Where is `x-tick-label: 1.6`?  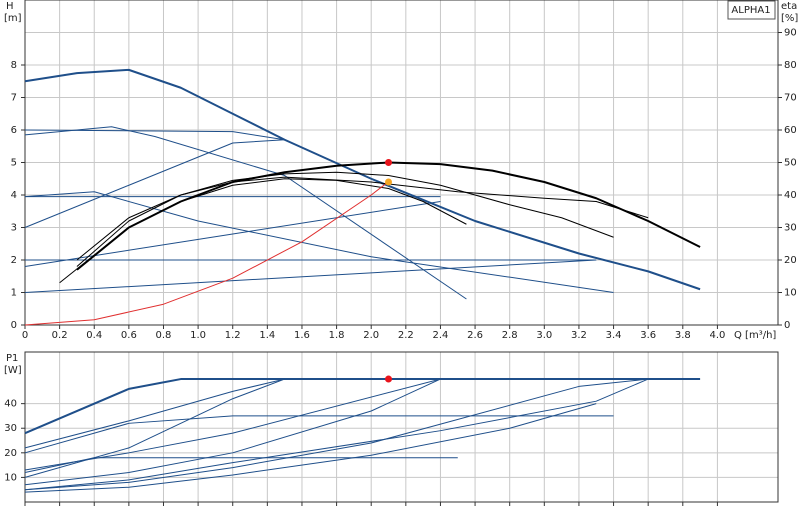
x-tick-label: 1.6 is located at coordinates (302, 335).